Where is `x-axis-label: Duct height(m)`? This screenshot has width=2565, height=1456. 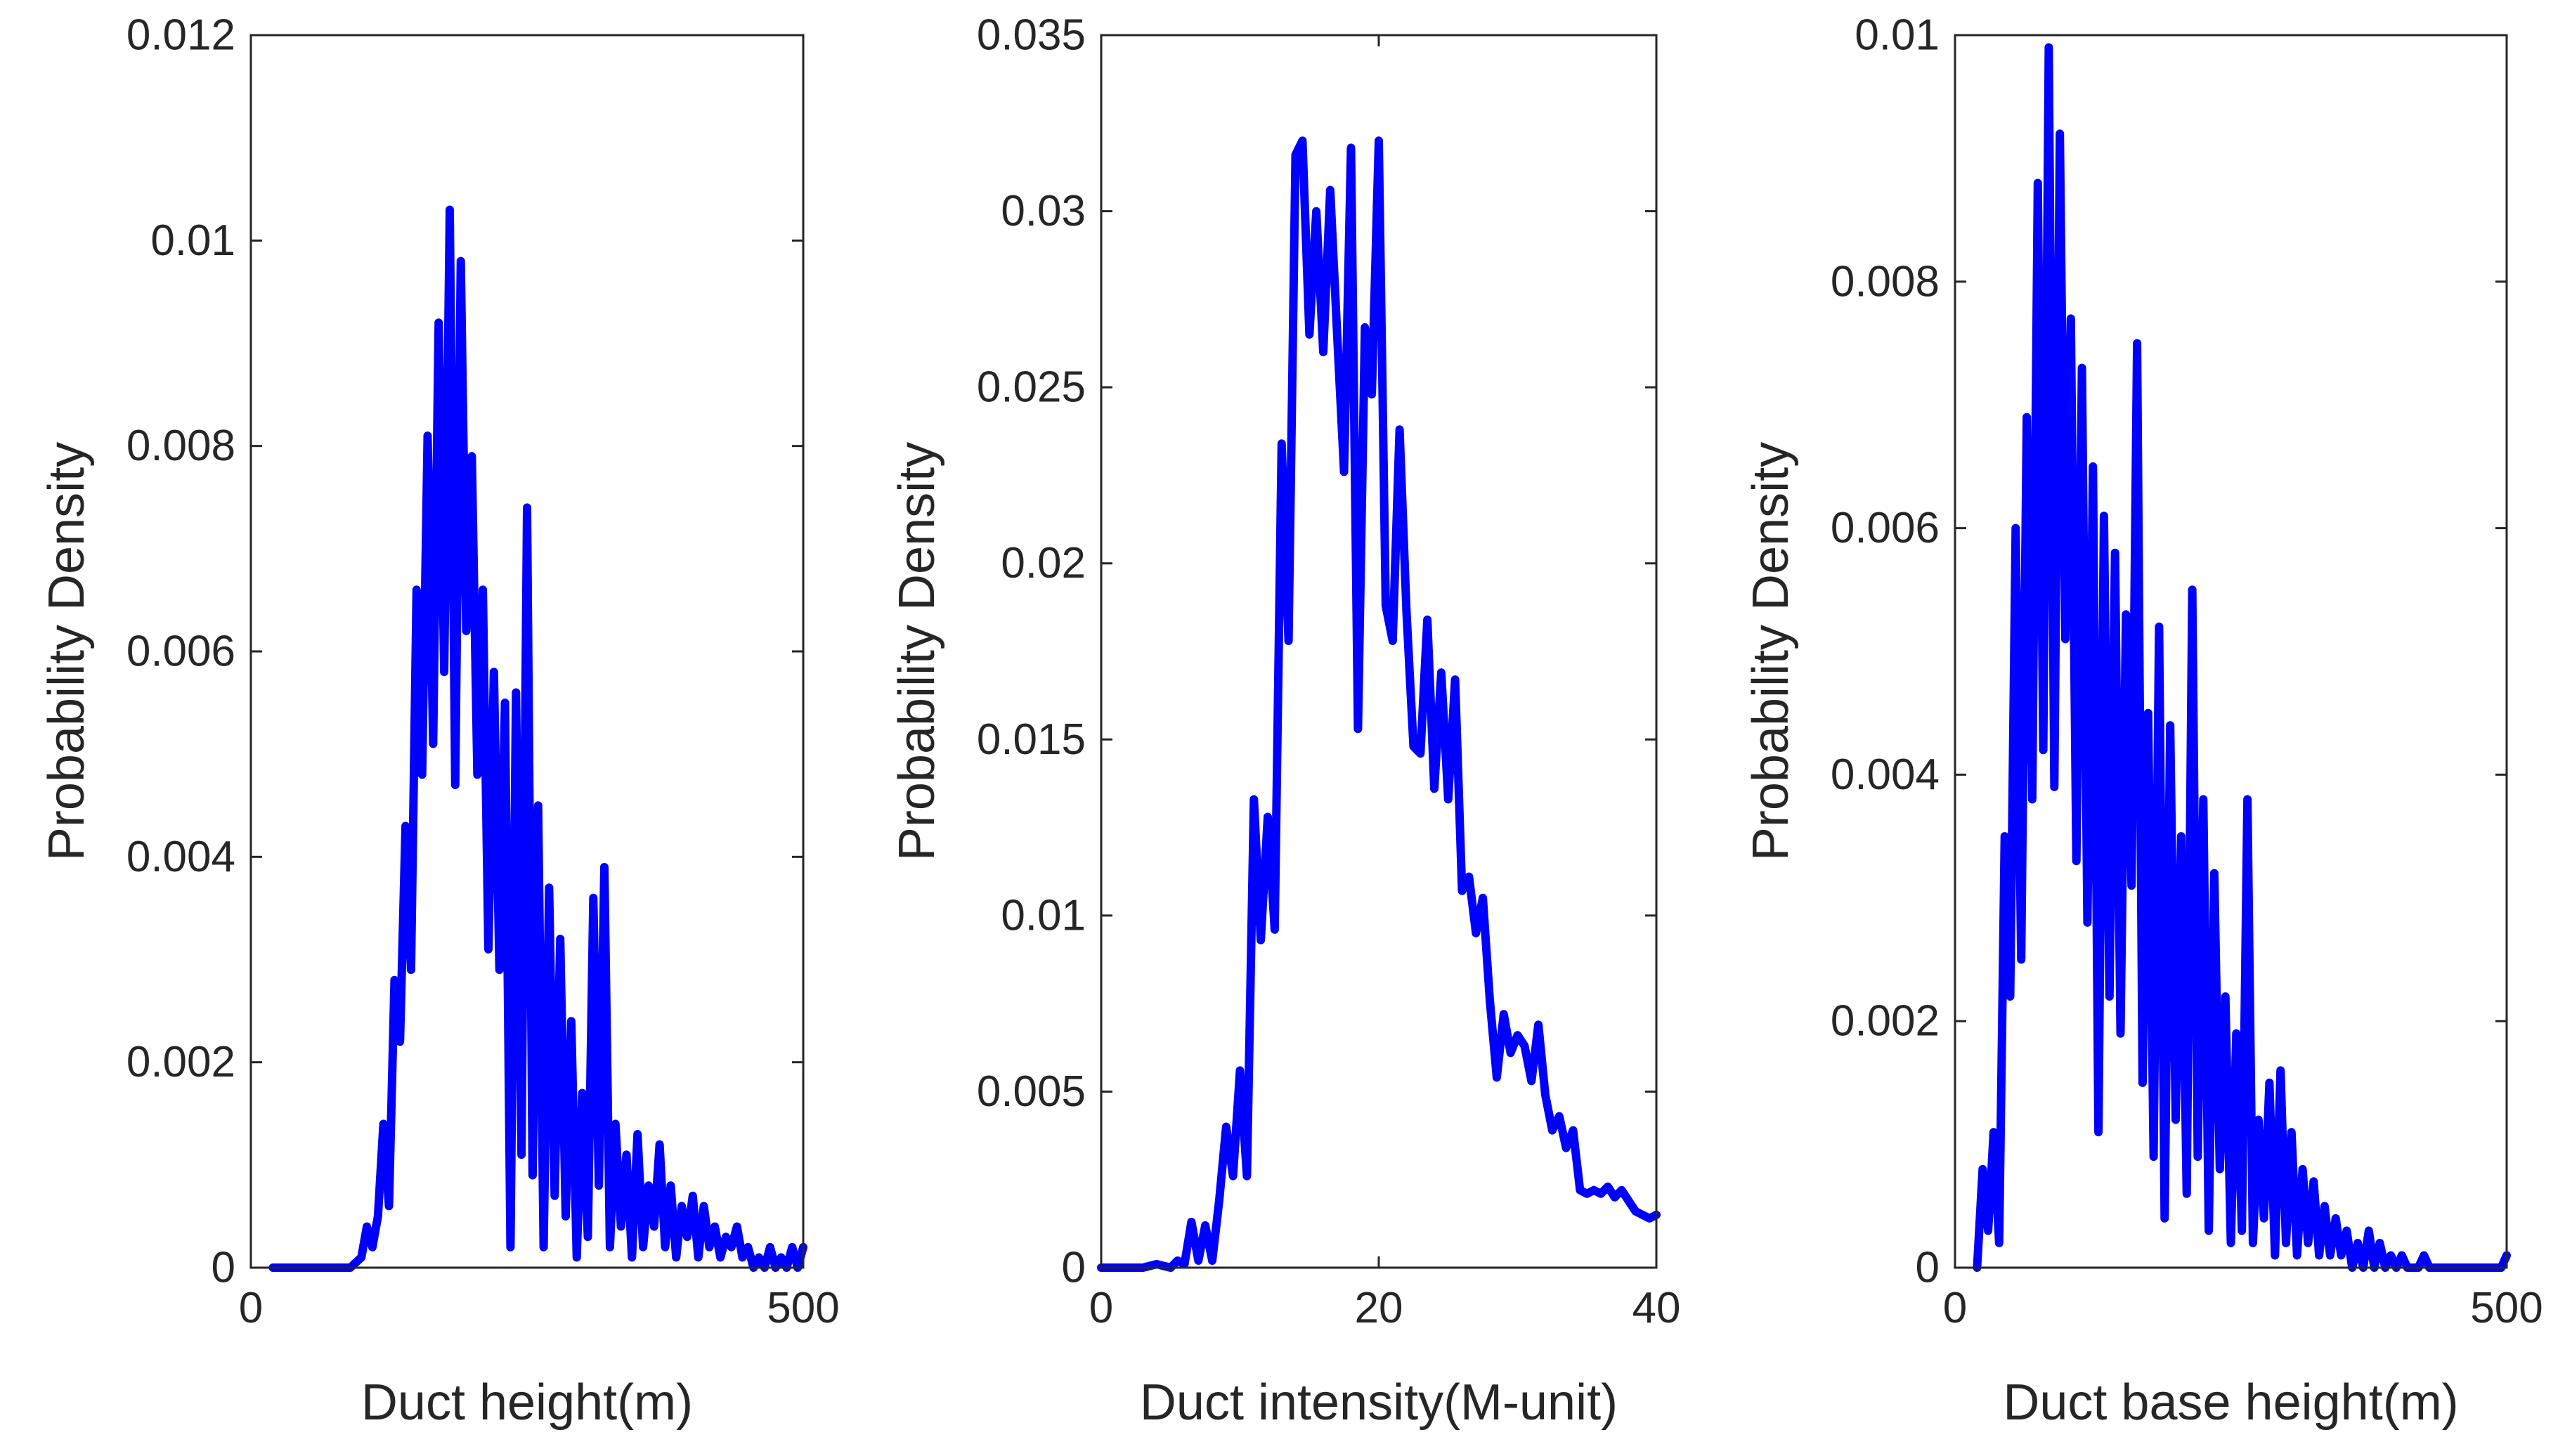
x-axis-label: Duct height(m) is located at coordinates (527, 1403).